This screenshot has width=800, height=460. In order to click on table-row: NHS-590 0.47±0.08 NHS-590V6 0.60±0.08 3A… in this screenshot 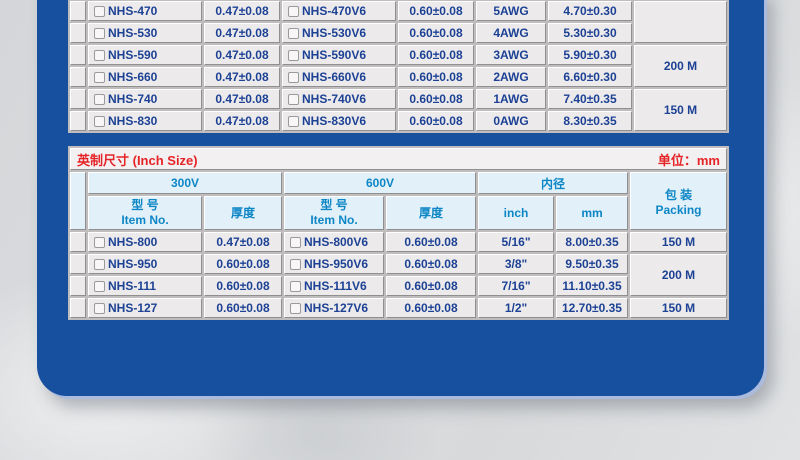, I will do `click(398, 66)`.